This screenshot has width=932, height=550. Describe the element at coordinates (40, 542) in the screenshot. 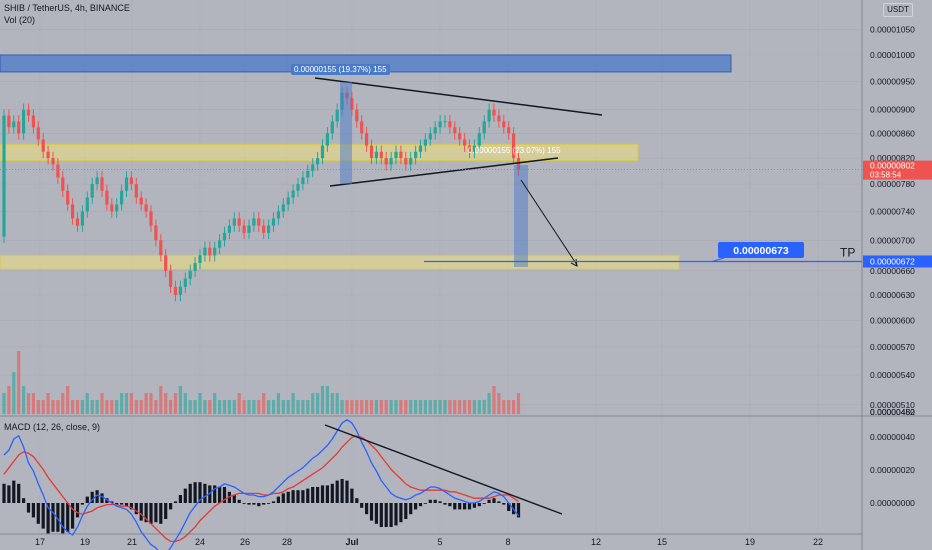

I see `time-tick-label: 17` at that location.